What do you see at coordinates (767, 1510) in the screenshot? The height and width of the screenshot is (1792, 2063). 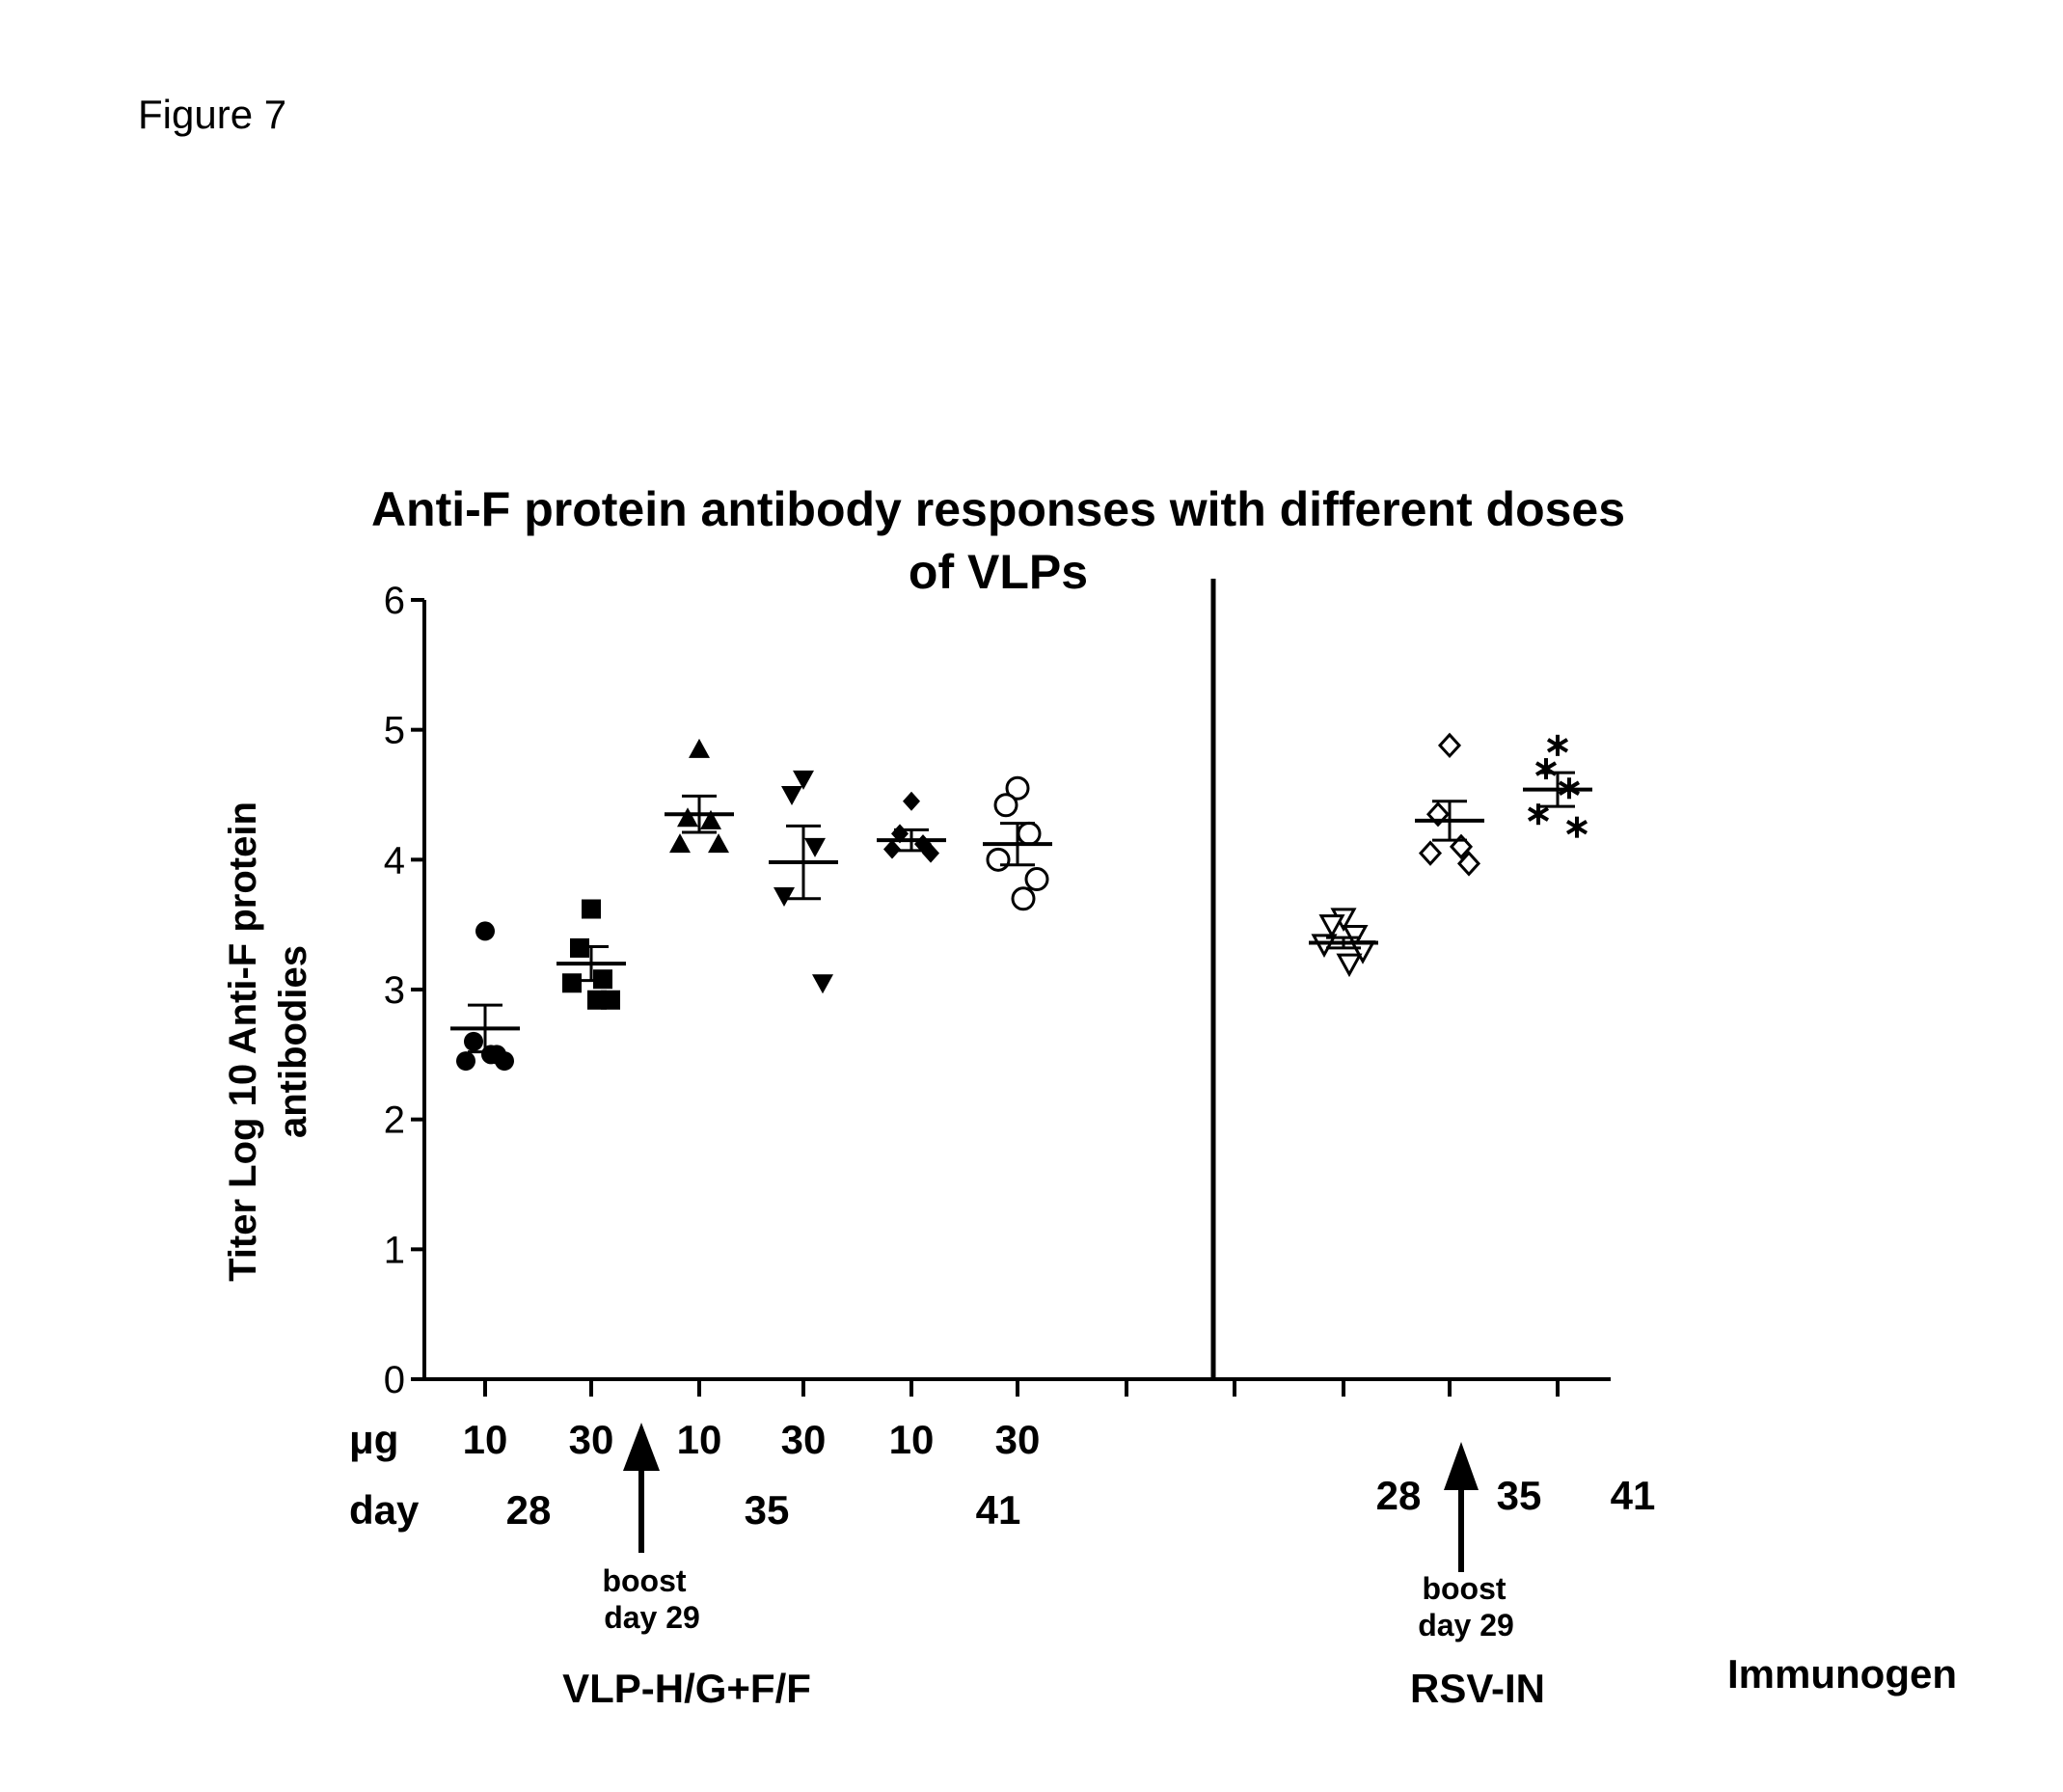 I see `vlp-day-label-1: 35` at bounding box center [767, 1510].